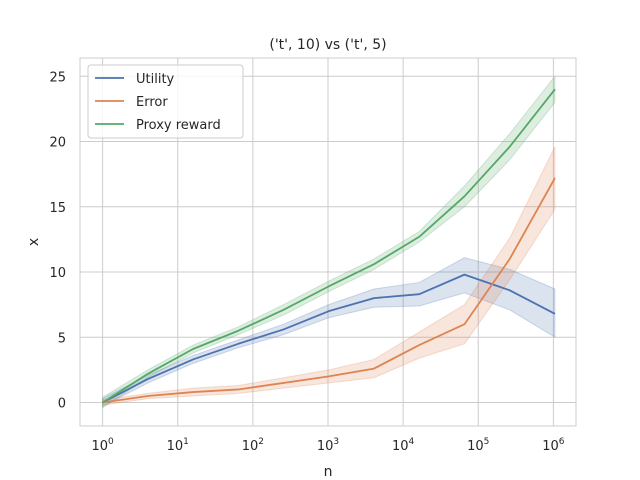 This screenshot has height=480, width=640. Describe the element at coordinates (253, 445) in the screenshot. I see `x-tick-label: 10²` at that location.